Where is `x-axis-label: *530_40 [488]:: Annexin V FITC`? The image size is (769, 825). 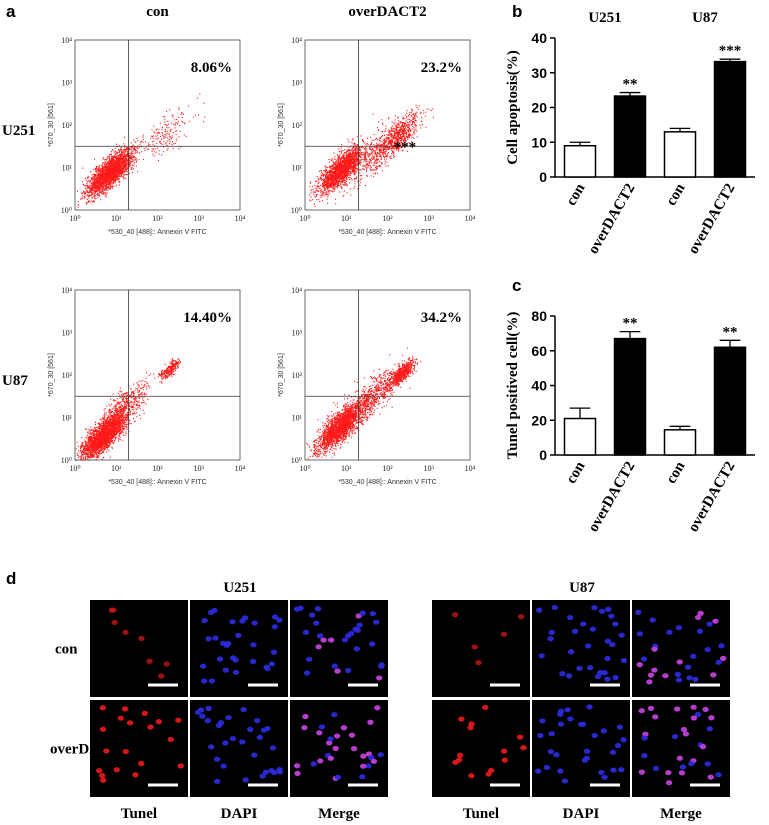 x-axis-label: *530_40 [488]:: Annexin V FITC is located at coordinates (157, 482).